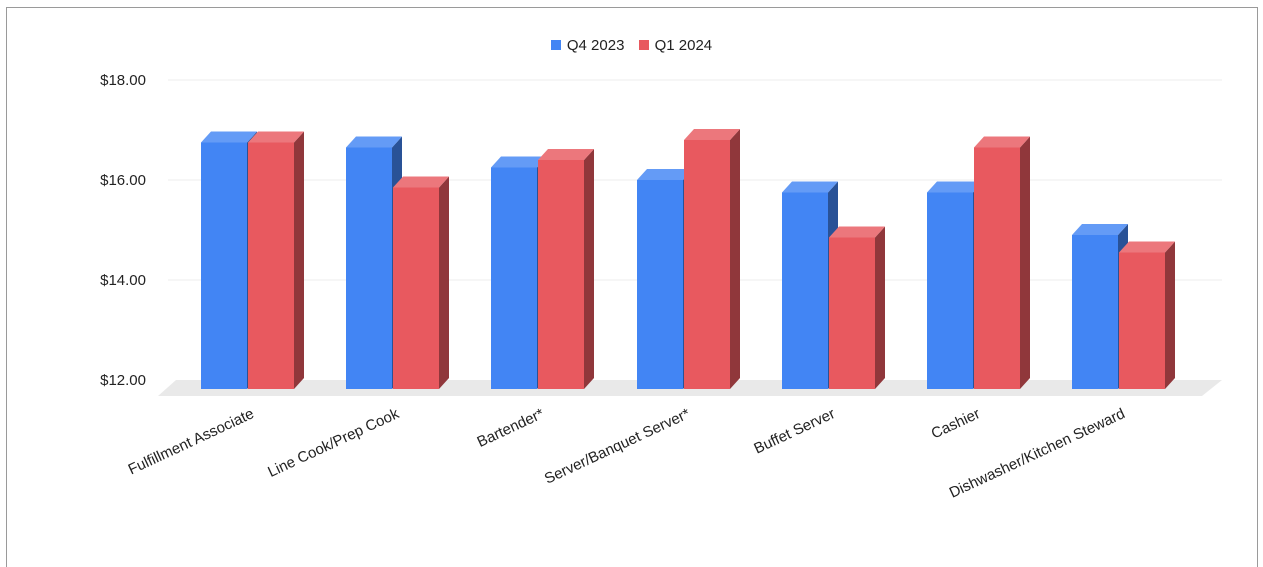 The height and width of the screenshot is (567, 1263). What do you see at coordinates (511, 428) in the screenshot?
I see `x-tick-label: Bartender*` at bounding box center [511, 428].